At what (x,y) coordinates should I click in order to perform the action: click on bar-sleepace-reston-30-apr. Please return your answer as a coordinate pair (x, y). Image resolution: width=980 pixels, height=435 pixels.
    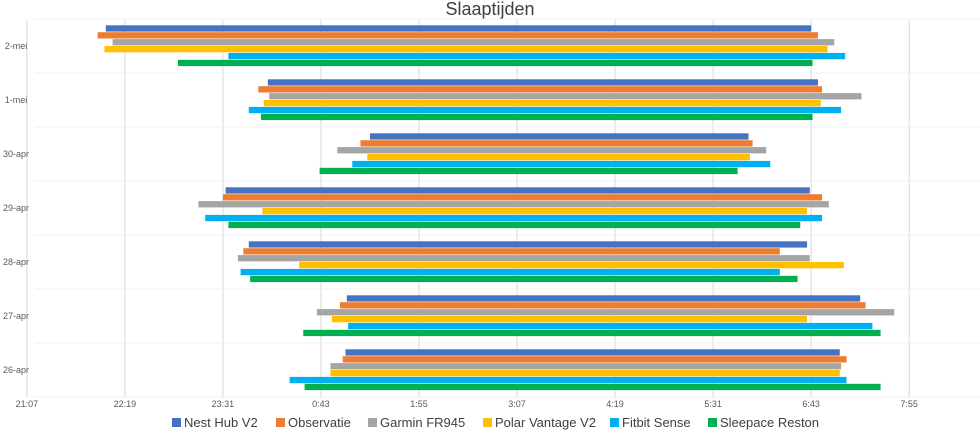
    Looking at the image, I should click on (528, 171).